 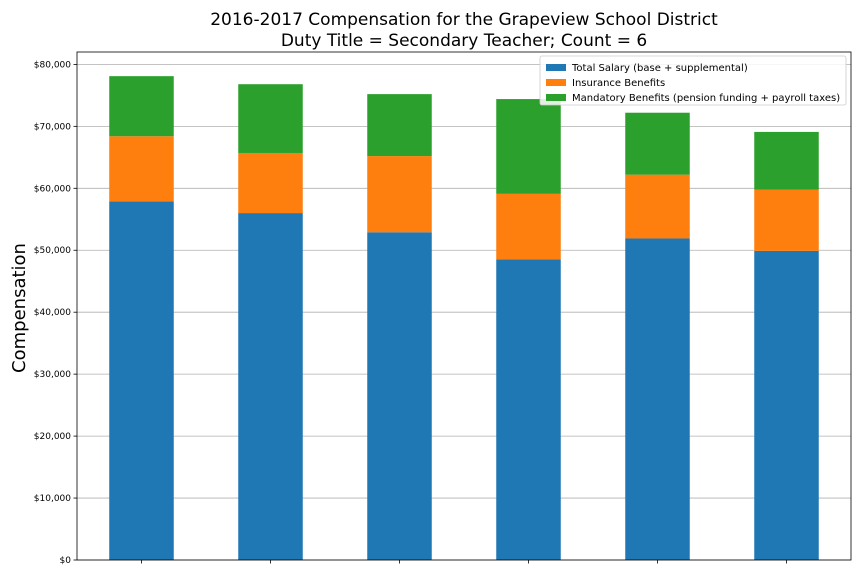 What do you see at coordinates (52, 65) in the screenshot?
I see `y-tick-label: $80,000` at bounding box center [52, 65].